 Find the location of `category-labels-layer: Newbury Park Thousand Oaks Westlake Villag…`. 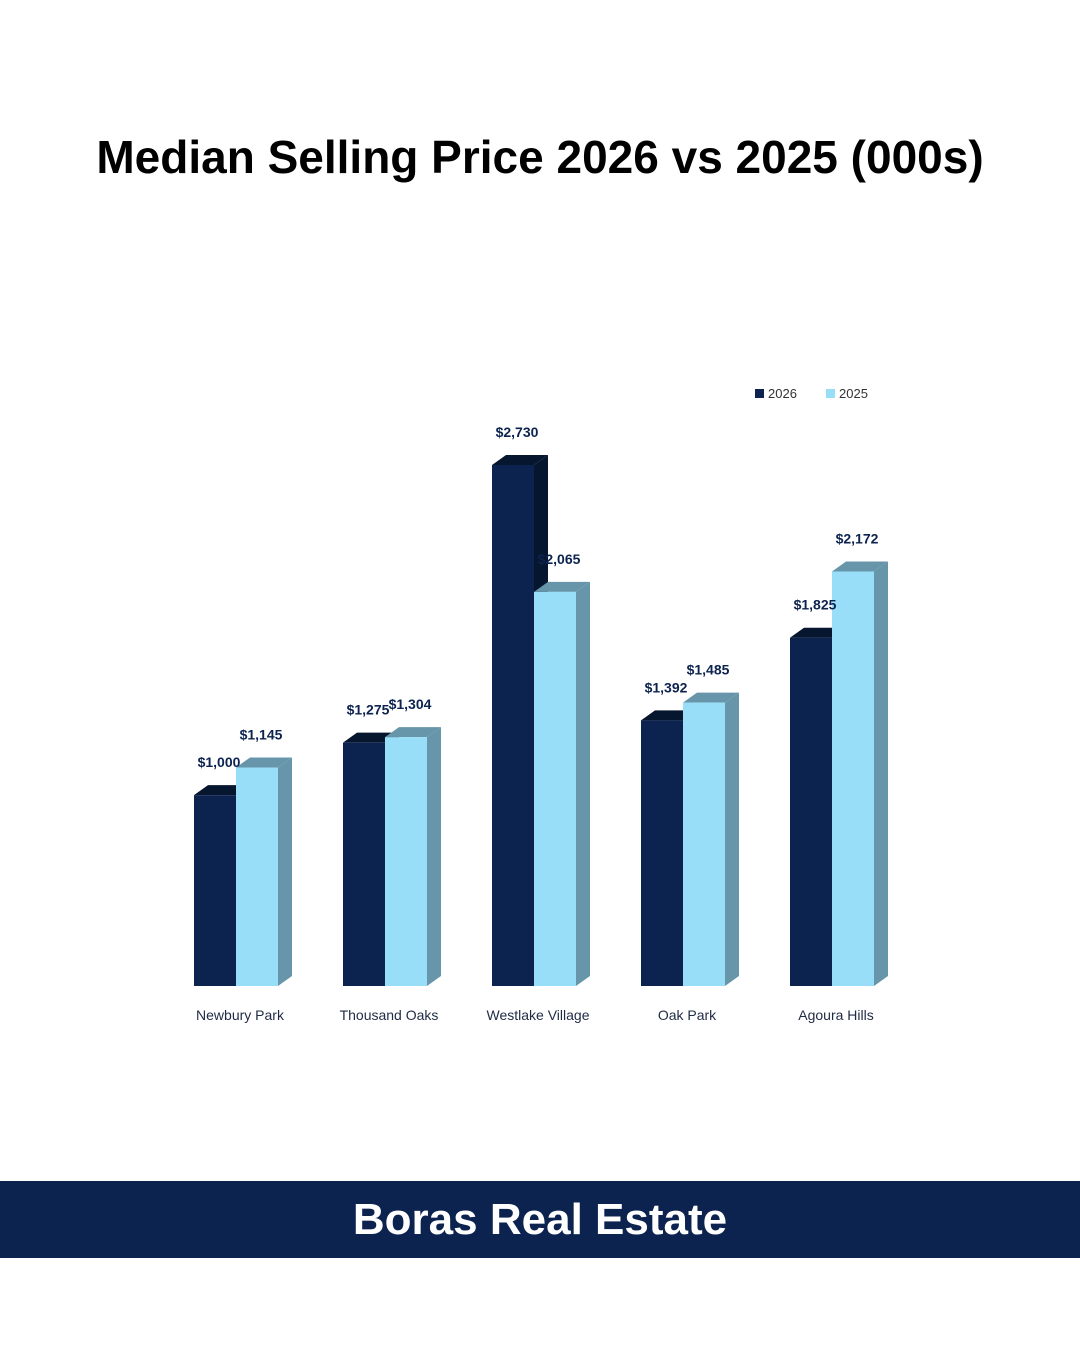

category-labels-layer: Newbury Park Thousand Oaks Westlake Villag… is located at coordinates (535, 1015).